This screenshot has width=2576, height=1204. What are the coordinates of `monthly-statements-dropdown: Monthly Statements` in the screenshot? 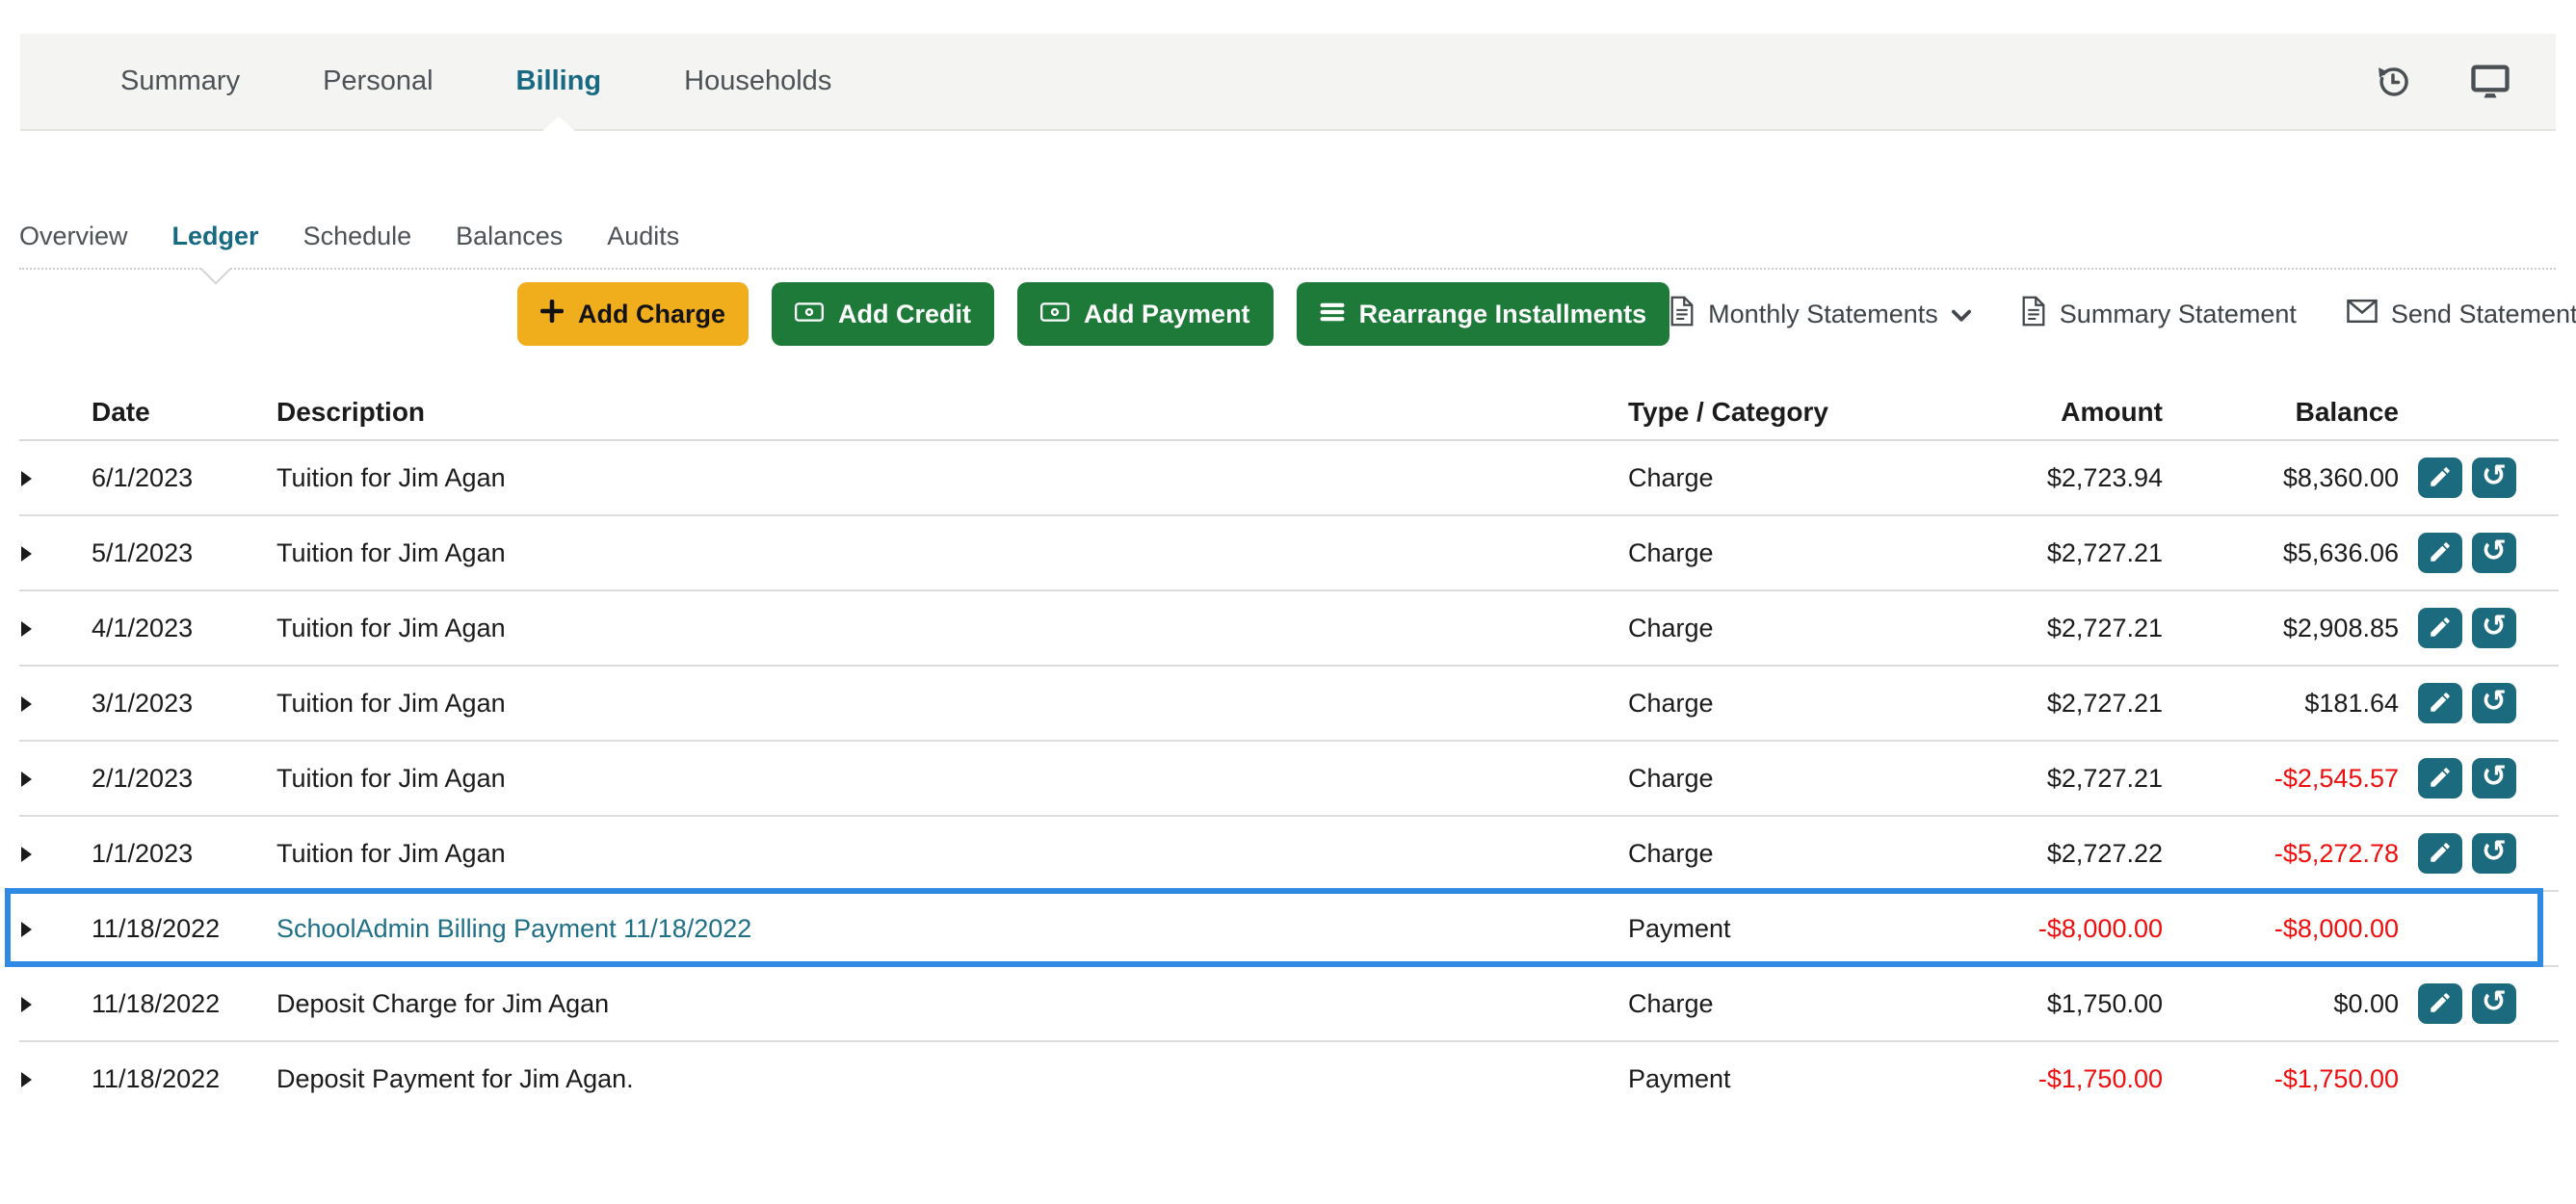 It's located at (1820, 314).